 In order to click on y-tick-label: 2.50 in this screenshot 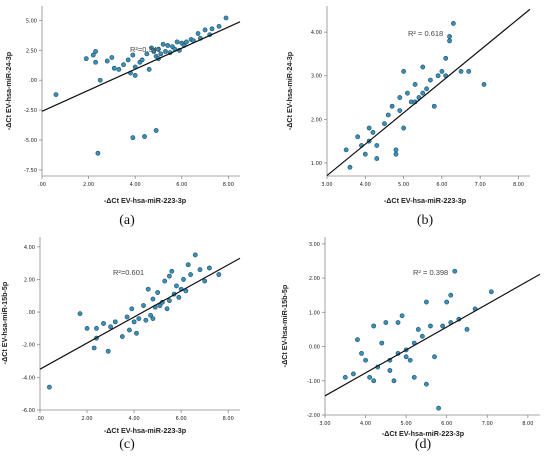, I will do `click(31, 51)`.